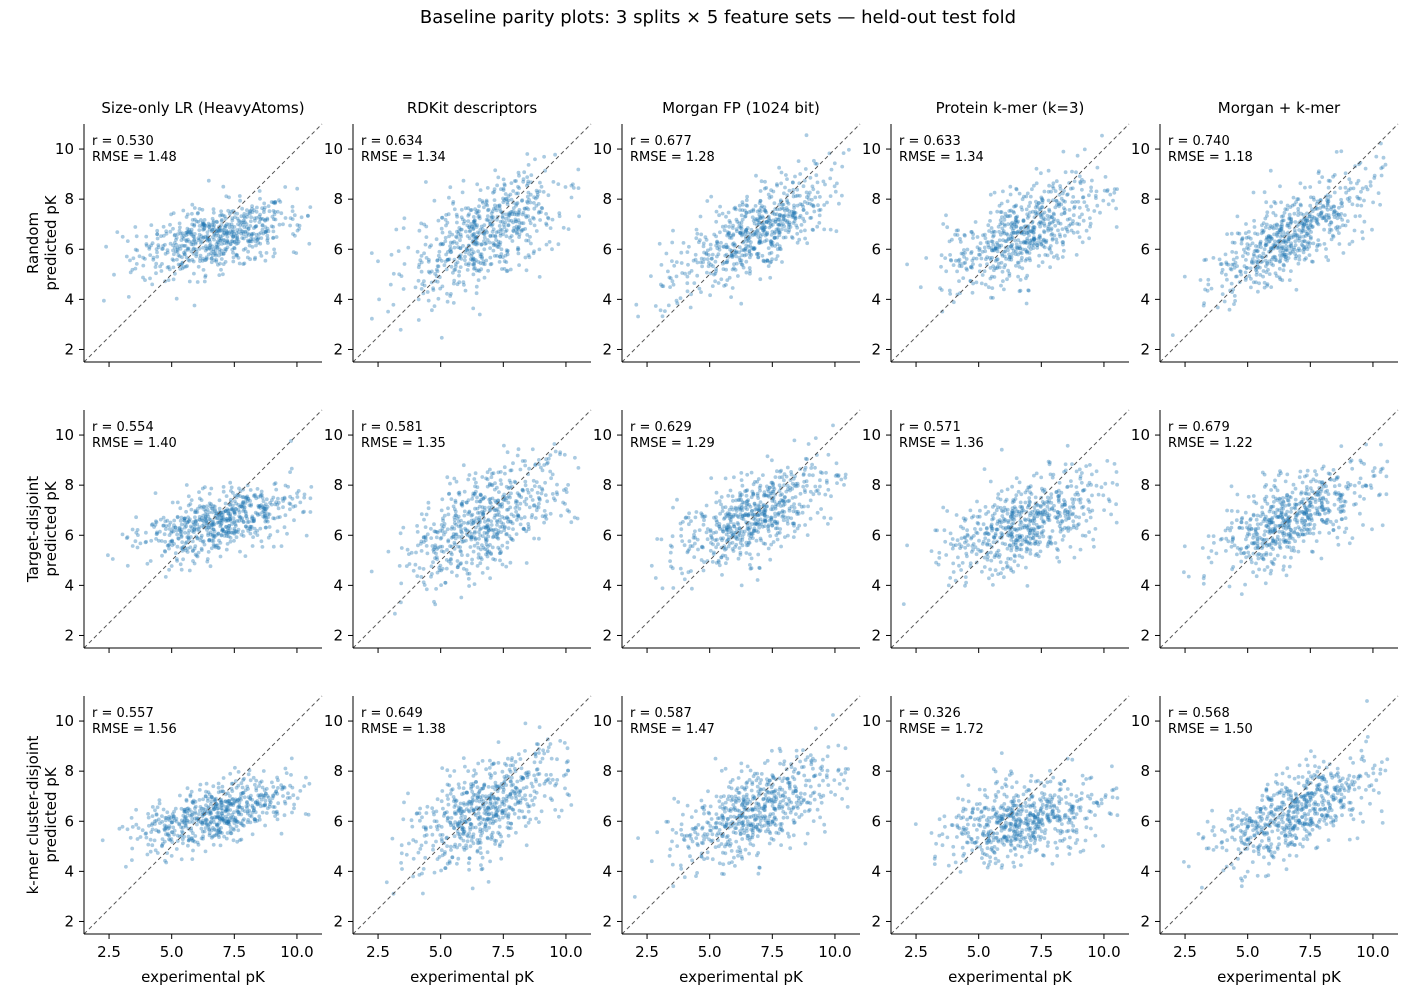 This screenshot has height=994, width=1405. I want to click on stat-r: r = 0.677, so click(661, 141).